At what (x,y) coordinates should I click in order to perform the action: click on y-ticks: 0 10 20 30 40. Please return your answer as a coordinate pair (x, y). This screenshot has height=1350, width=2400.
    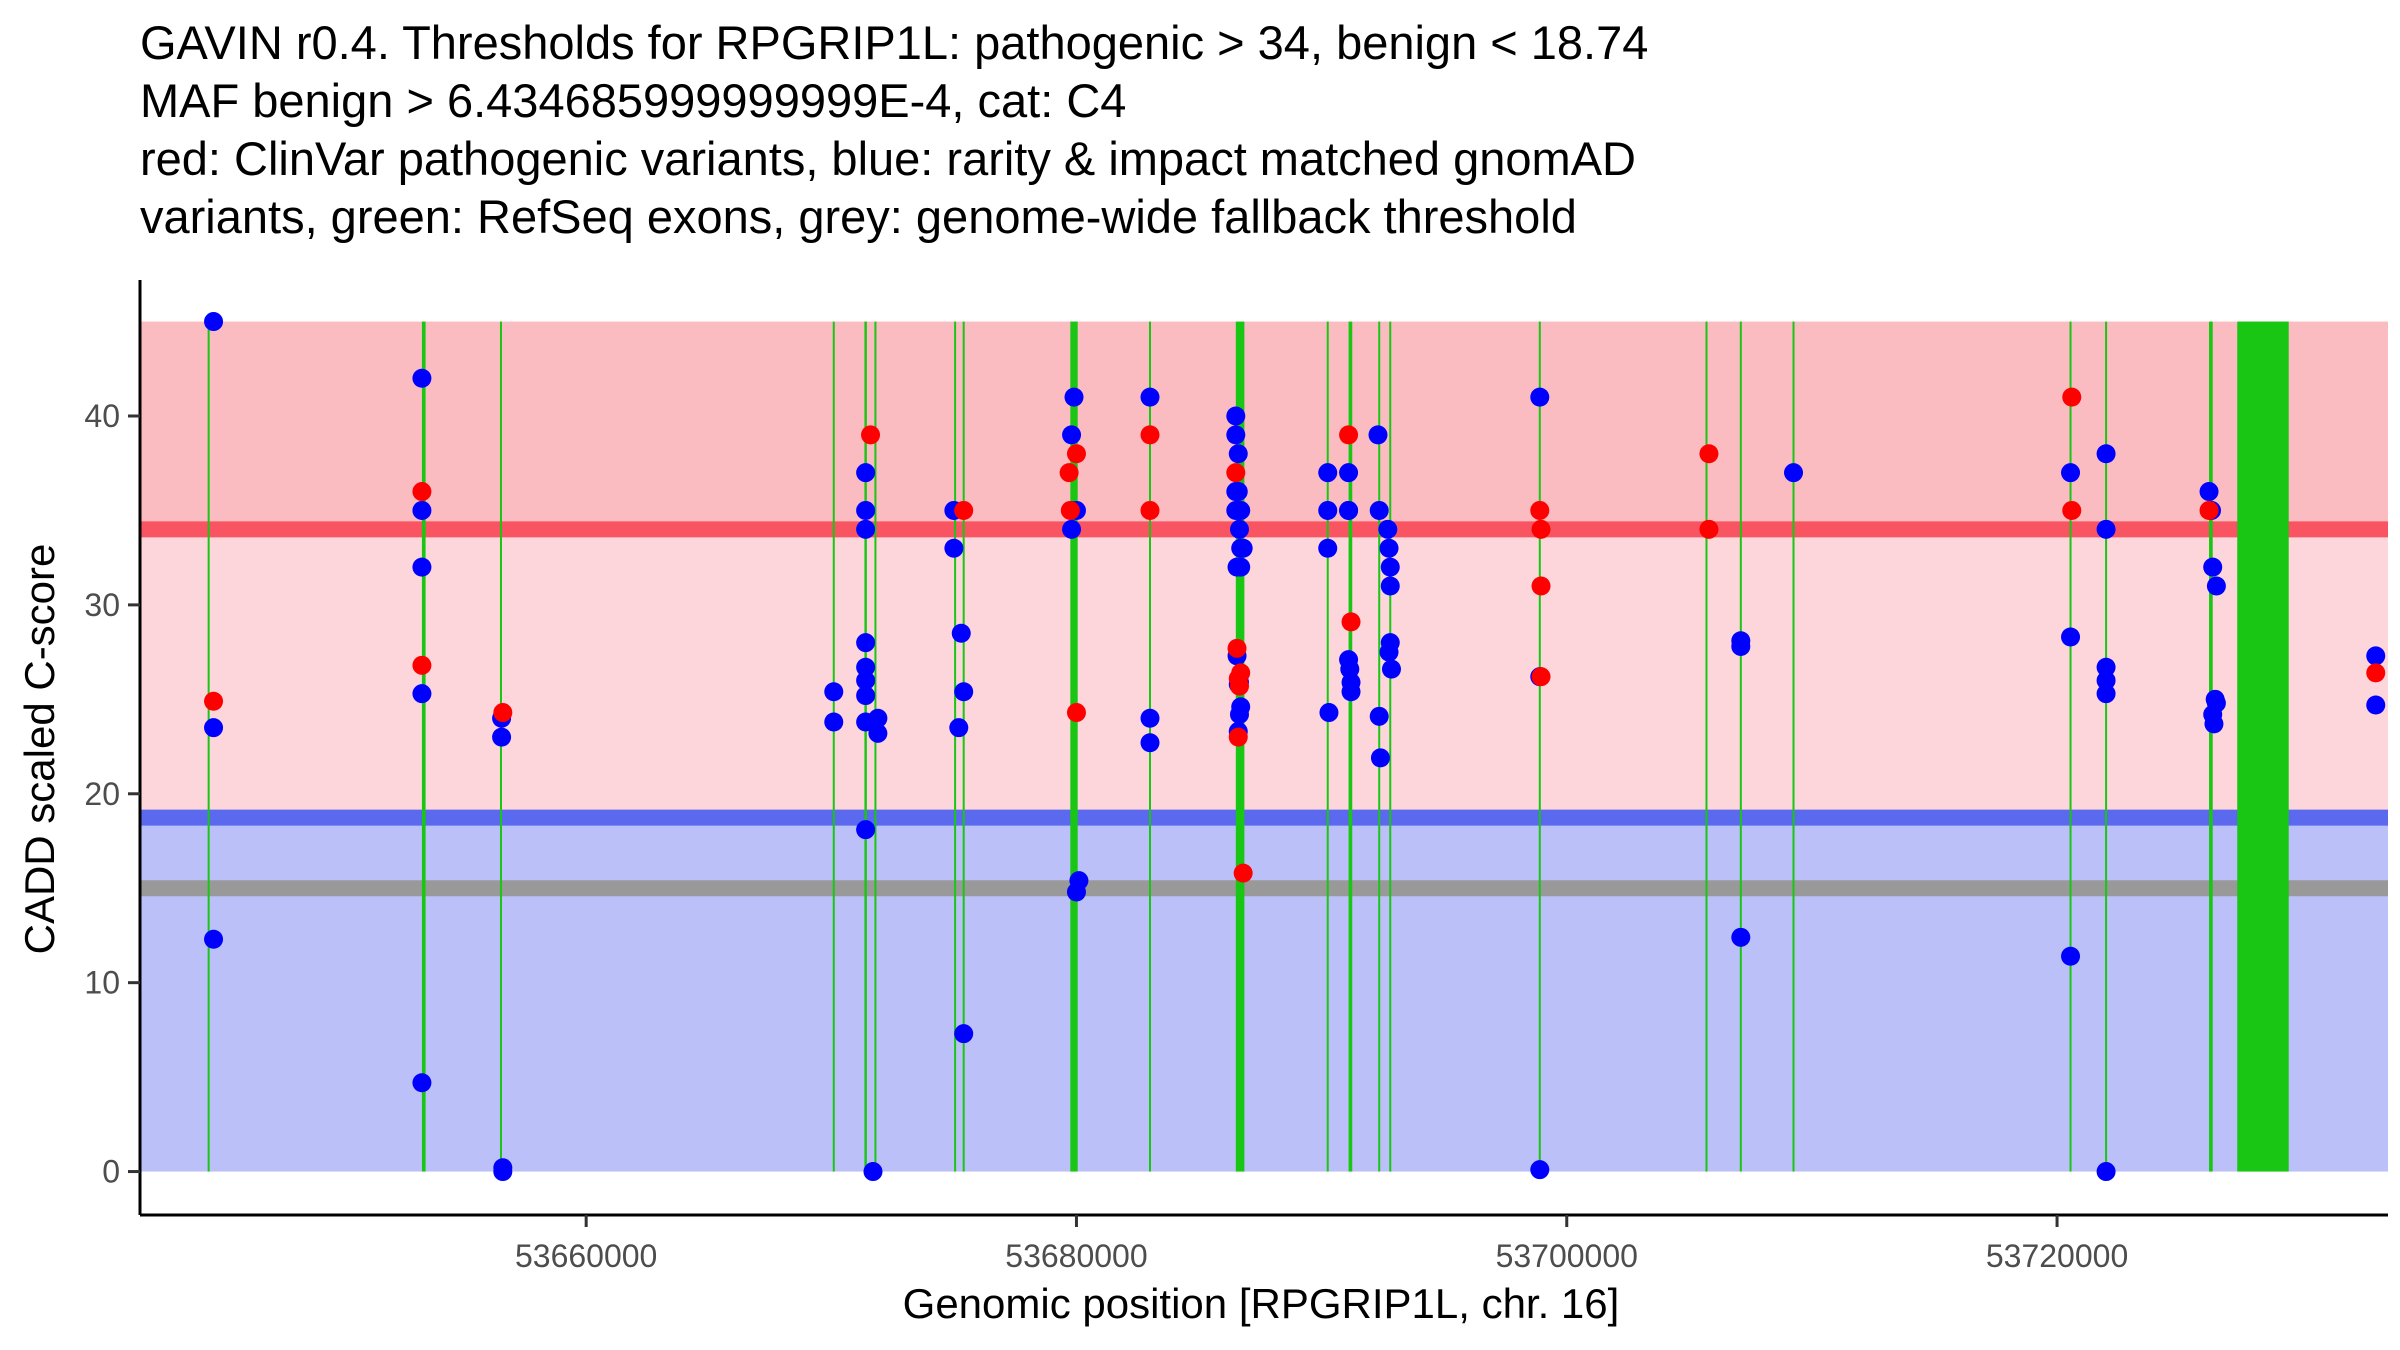
    Looking at the image, I should click on (112, 794).